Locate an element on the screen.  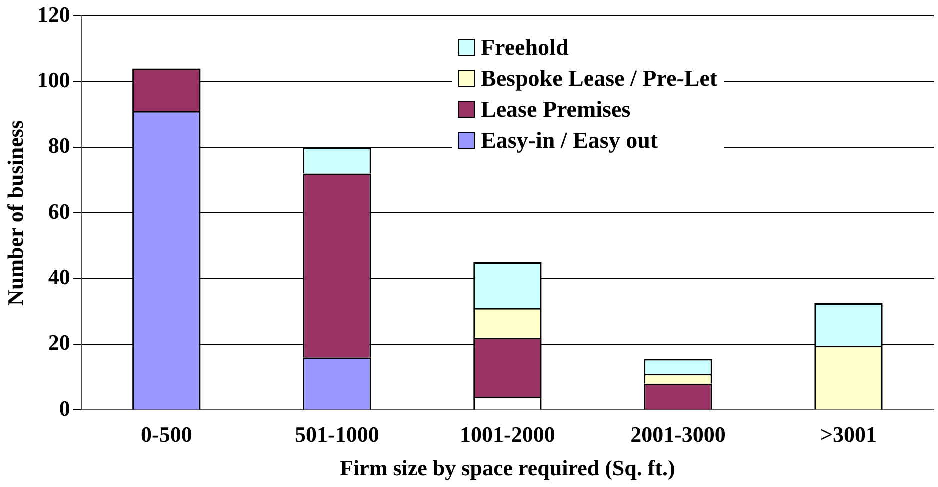
x-tick-label: 1001-2000 is located at coordinates (508, 435).